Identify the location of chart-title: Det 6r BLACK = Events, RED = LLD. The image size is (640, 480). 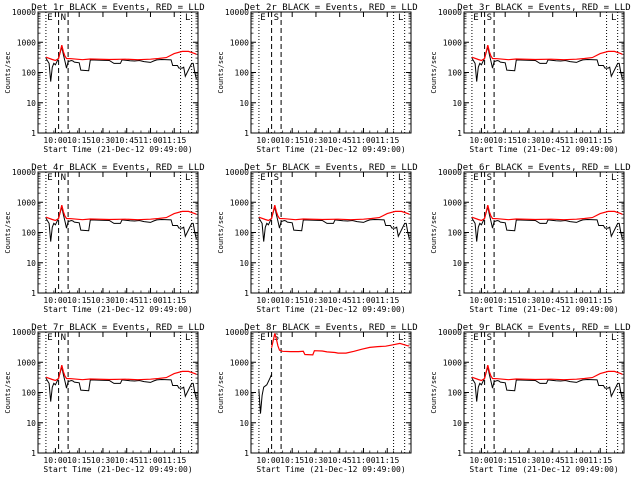
(543, 168).